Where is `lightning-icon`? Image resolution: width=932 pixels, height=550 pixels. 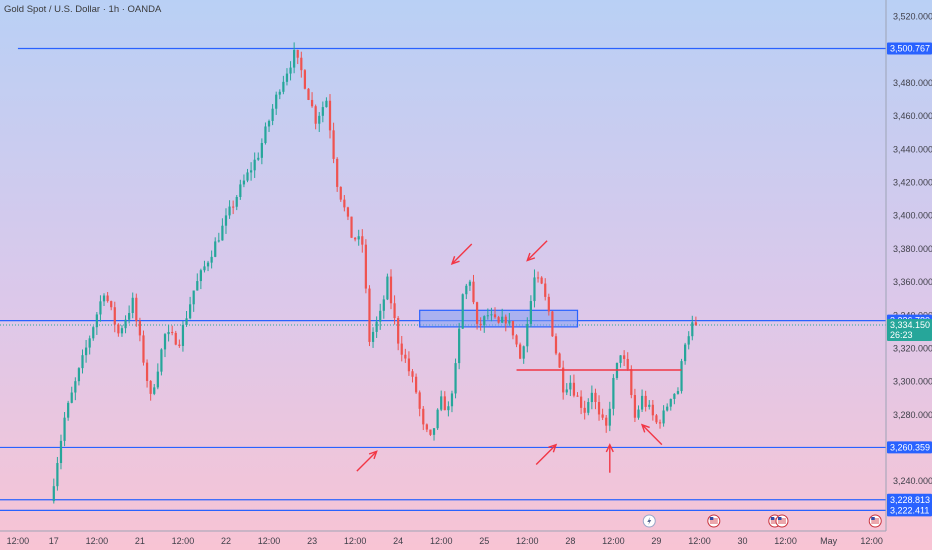
lightning-icon is located at coordinates (649, 521).